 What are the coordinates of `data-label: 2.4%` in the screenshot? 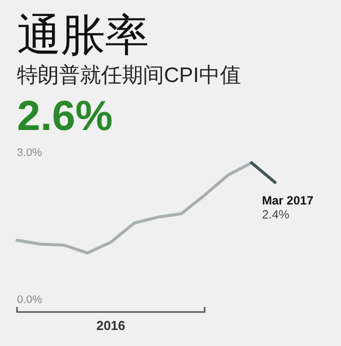 It's located at (276, 214).